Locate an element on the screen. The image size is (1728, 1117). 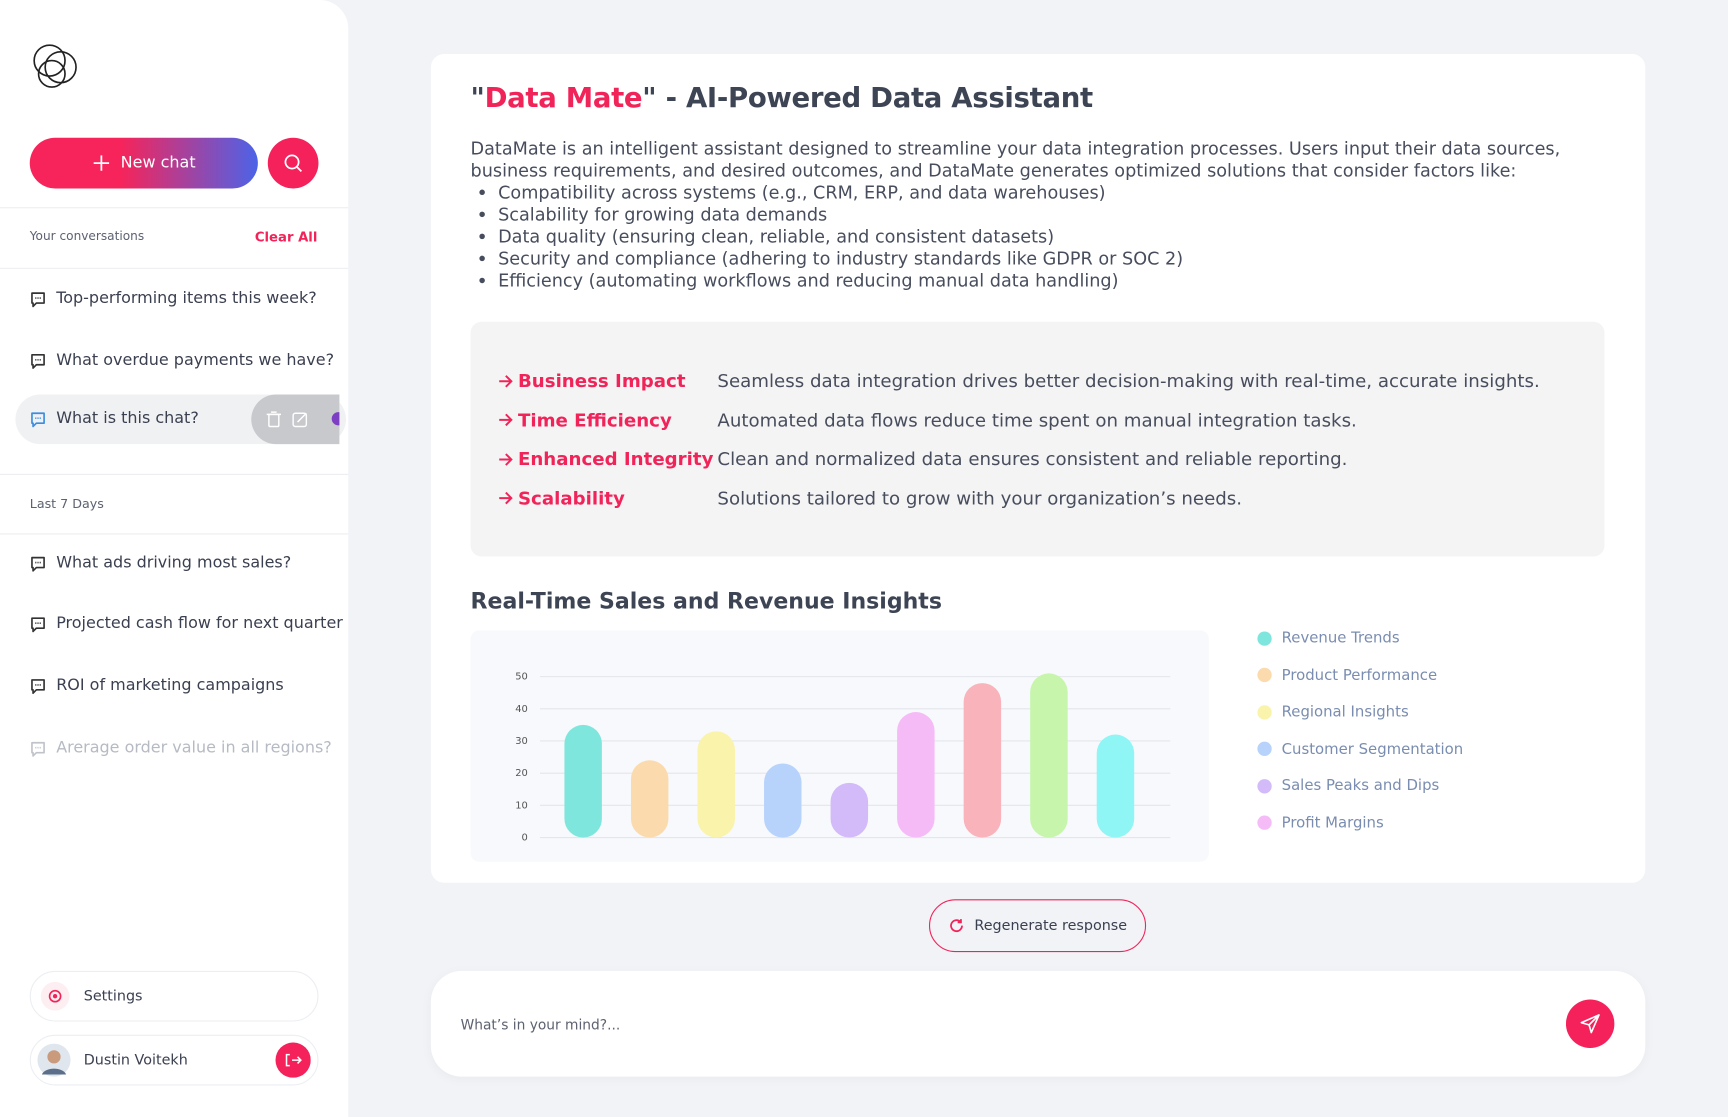
conversation-title: ROI of marketing campaigns is located at coordinates (170, 685).